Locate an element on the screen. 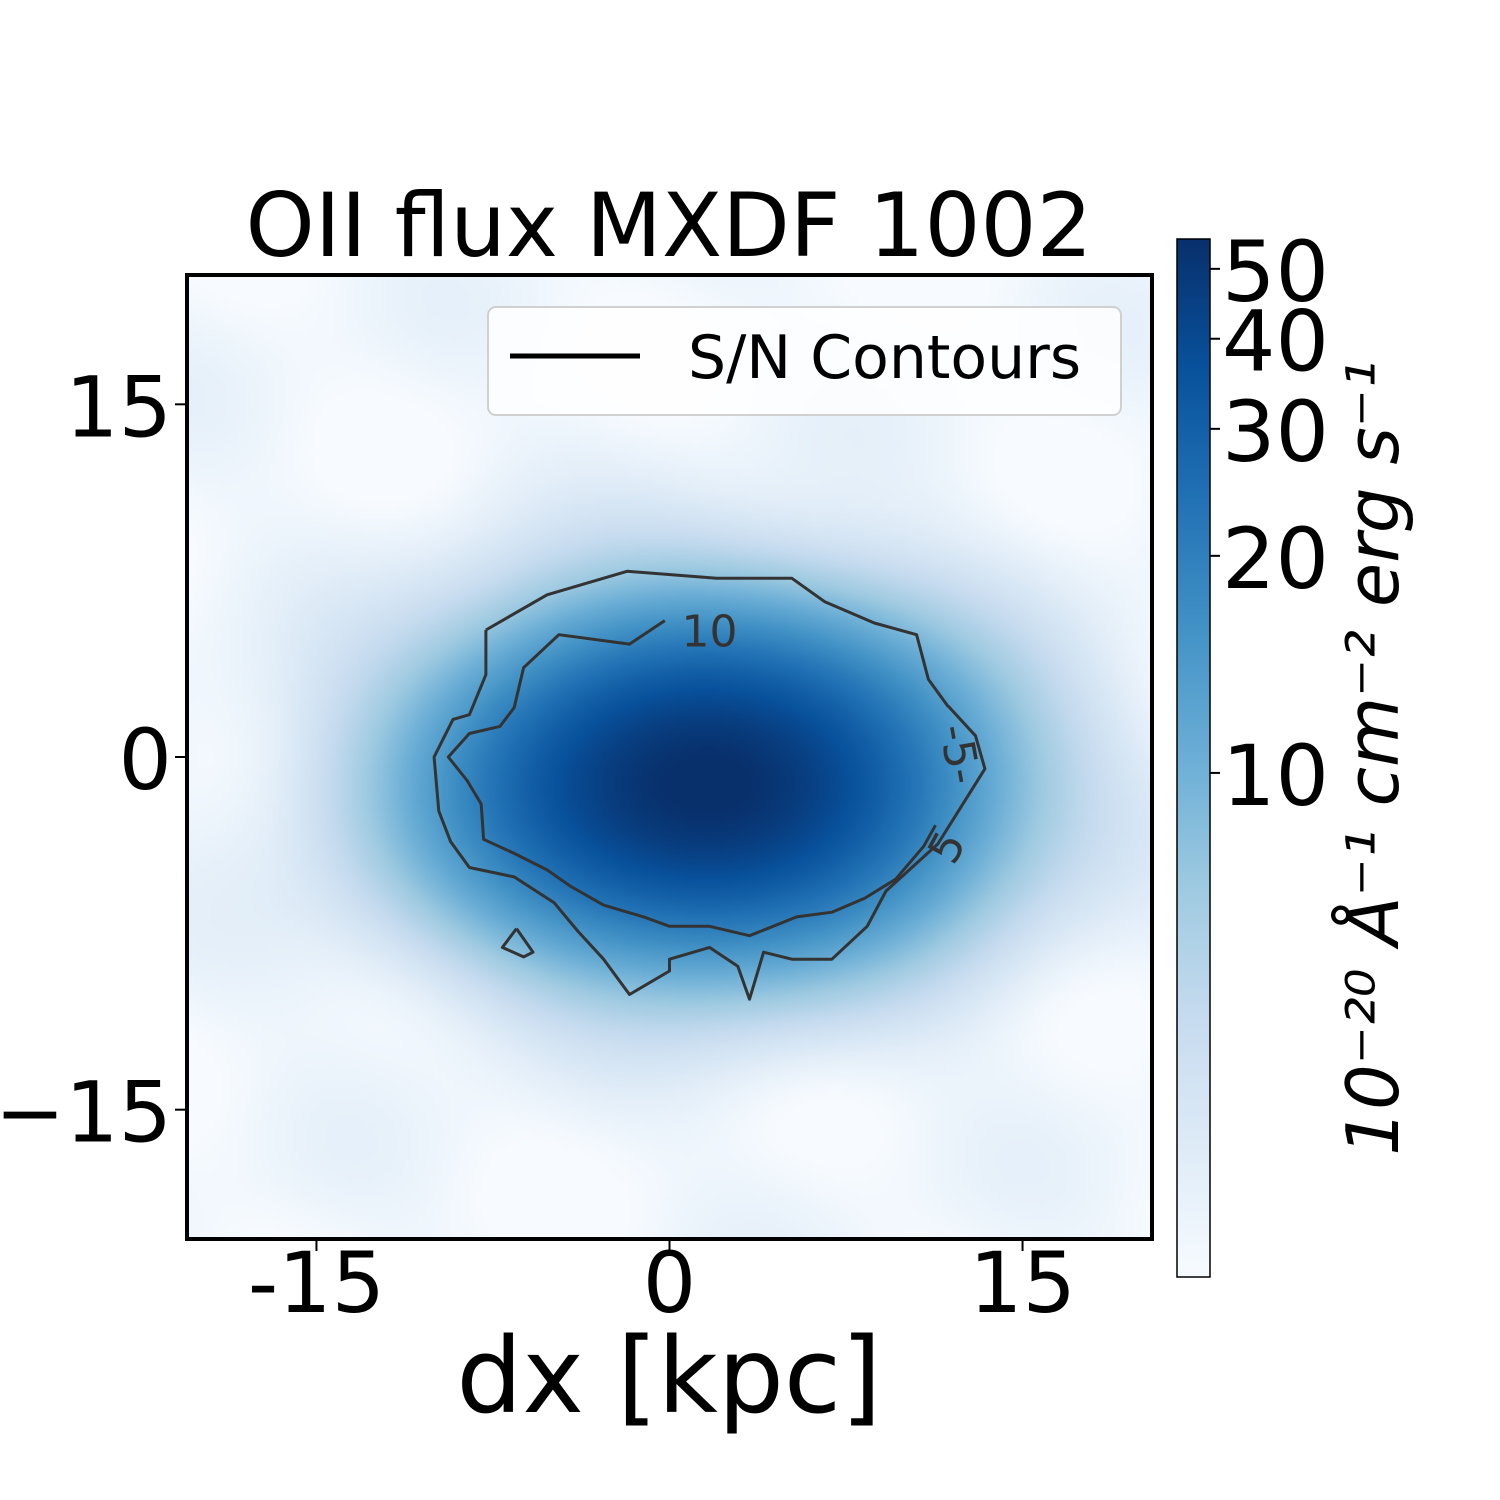 The width and height of the screenshot is (1500, 1500). chart-title: OII flux MXDF 1002 is located at coordinates (669, 225).